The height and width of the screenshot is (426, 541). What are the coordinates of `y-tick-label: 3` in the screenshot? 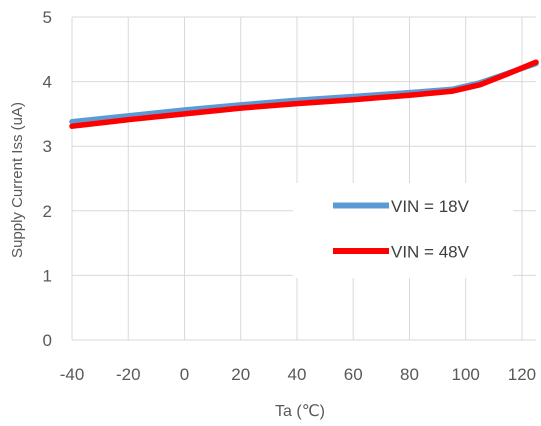 It's located at (47, 146).